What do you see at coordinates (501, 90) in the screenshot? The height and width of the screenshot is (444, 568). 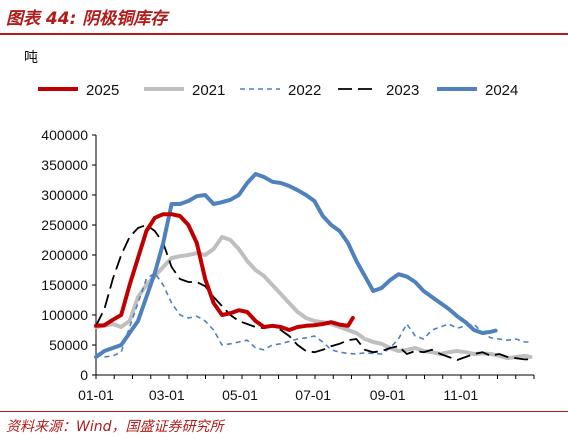 I see `legend-label-2024: 2024` at bounding box center [501, 90].